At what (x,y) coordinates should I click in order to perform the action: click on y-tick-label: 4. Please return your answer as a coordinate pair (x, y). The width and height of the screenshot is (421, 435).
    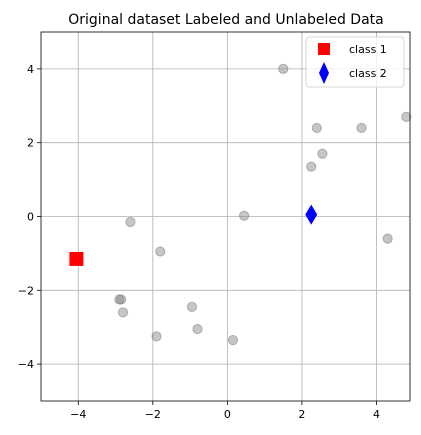
    Looking at the image, I should click on (30, 69).